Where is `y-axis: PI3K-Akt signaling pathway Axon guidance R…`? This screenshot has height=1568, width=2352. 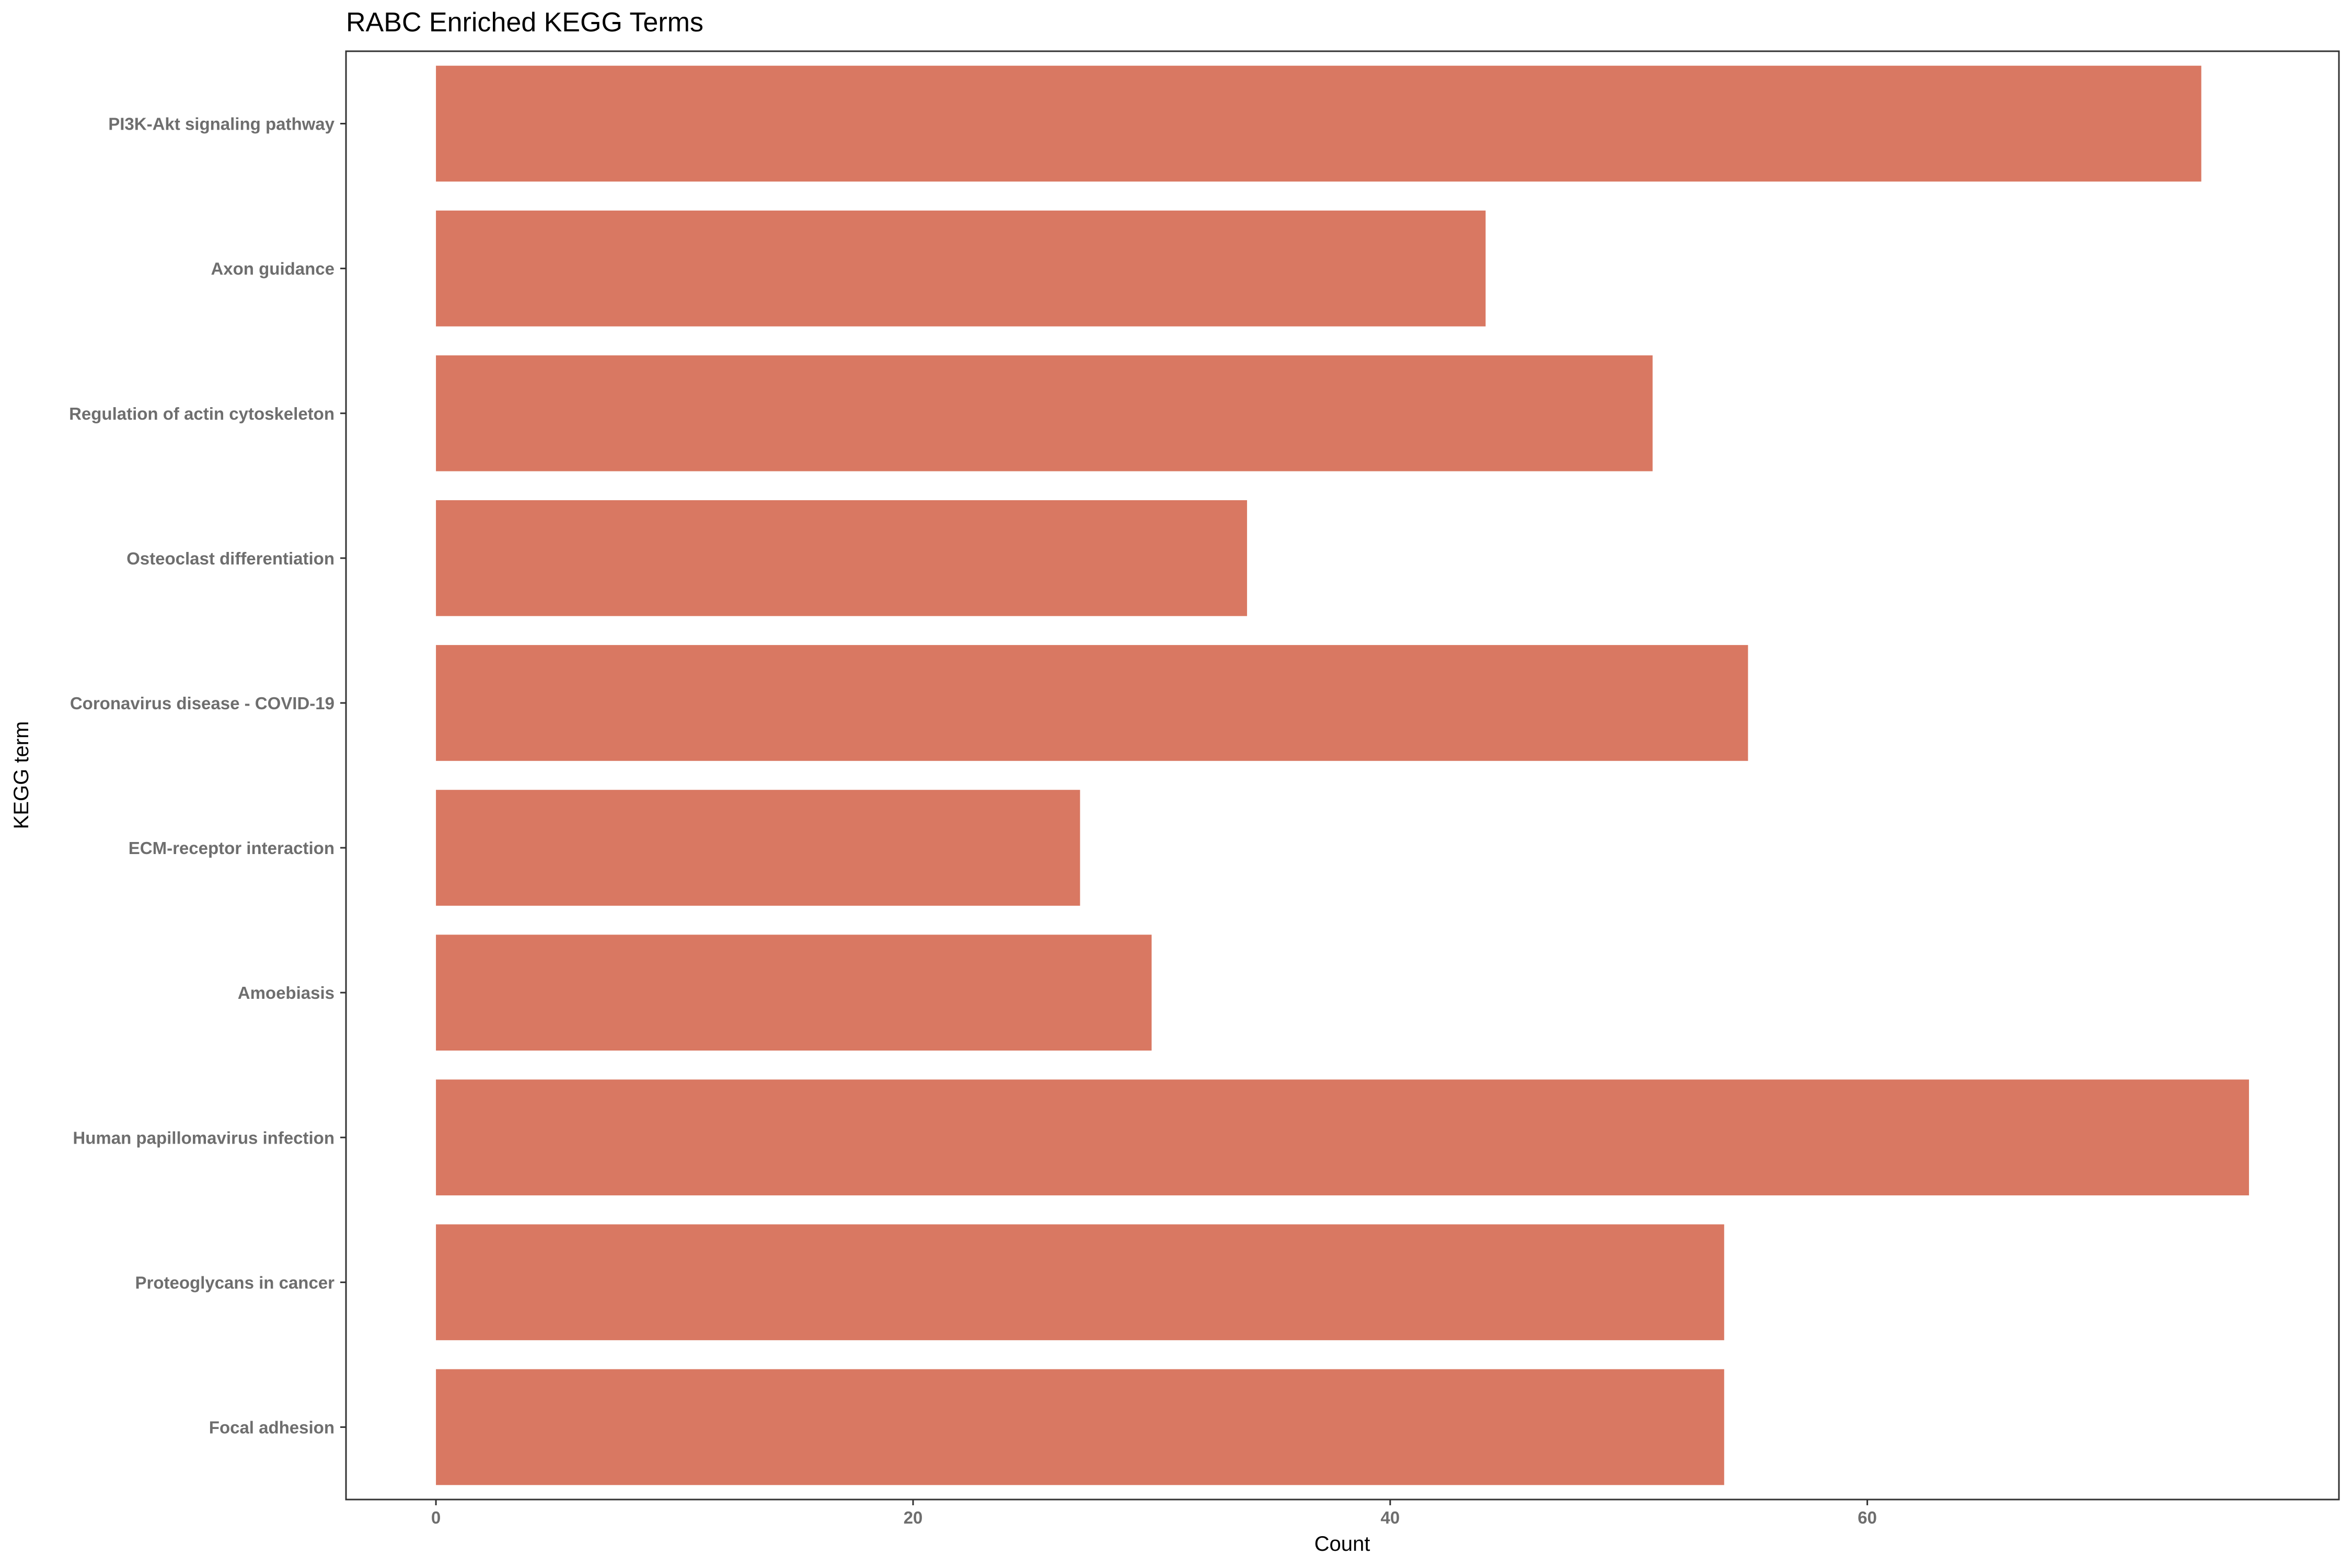 y-axis: PI3K-Akt signaling pathway Axon guidance R… is located at coordinates (207, 775).